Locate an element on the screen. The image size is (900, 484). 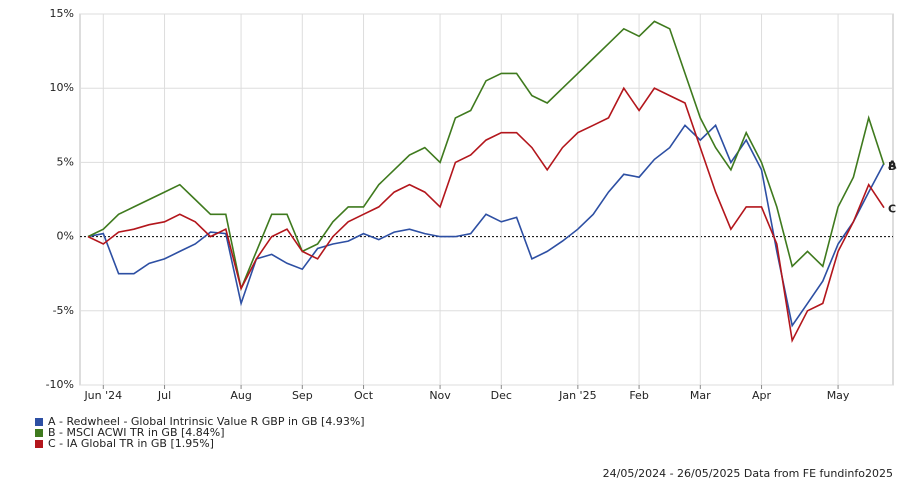
x-tick-label: Aug is located at coordinates (240, 395).